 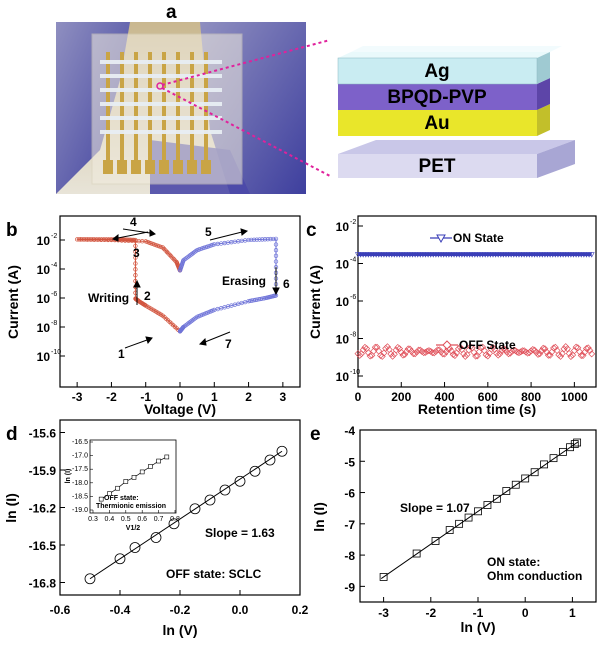 I want to click on c-xtick-label: 600, so click(x=488, y=397).